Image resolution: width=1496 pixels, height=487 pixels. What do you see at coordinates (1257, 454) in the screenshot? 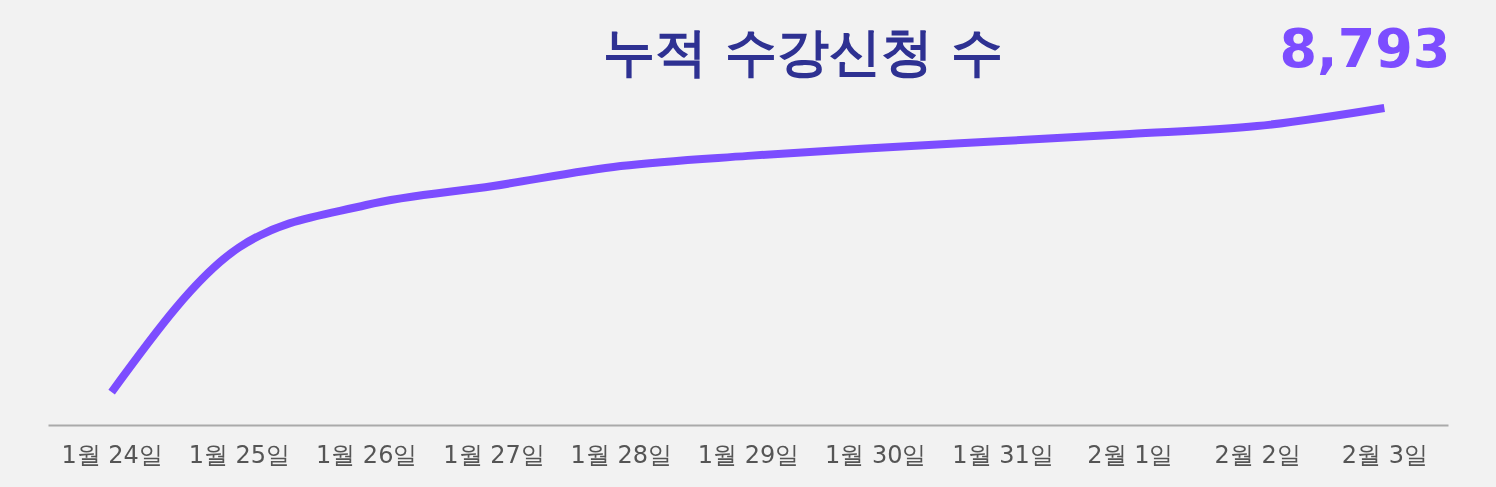
I see `x-tick-label: 2월 2일` at bounding box center [1257, 454].